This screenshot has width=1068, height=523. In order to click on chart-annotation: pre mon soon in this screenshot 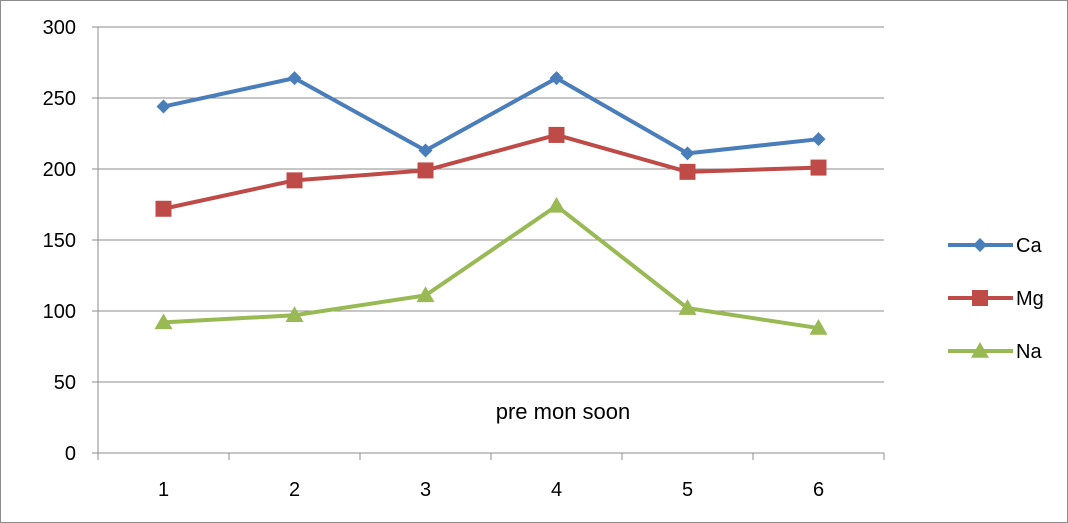, I will do `click(563, 411)`.